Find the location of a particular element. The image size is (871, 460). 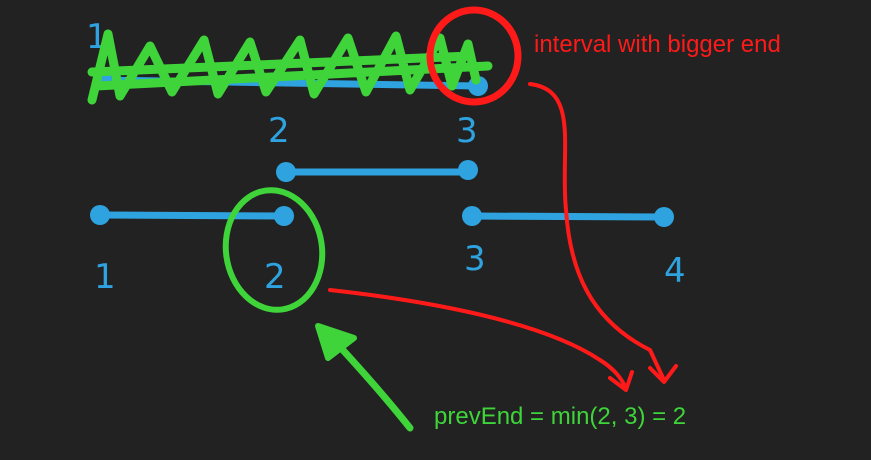

green-circle is located at coordinates (274, 250).